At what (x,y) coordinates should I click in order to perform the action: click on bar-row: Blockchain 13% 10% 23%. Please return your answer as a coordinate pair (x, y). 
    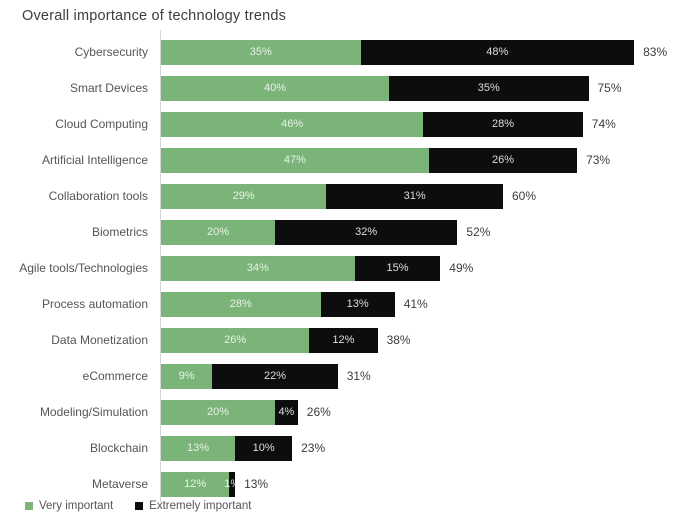
    Looking at the image, I should click on (350, 448).